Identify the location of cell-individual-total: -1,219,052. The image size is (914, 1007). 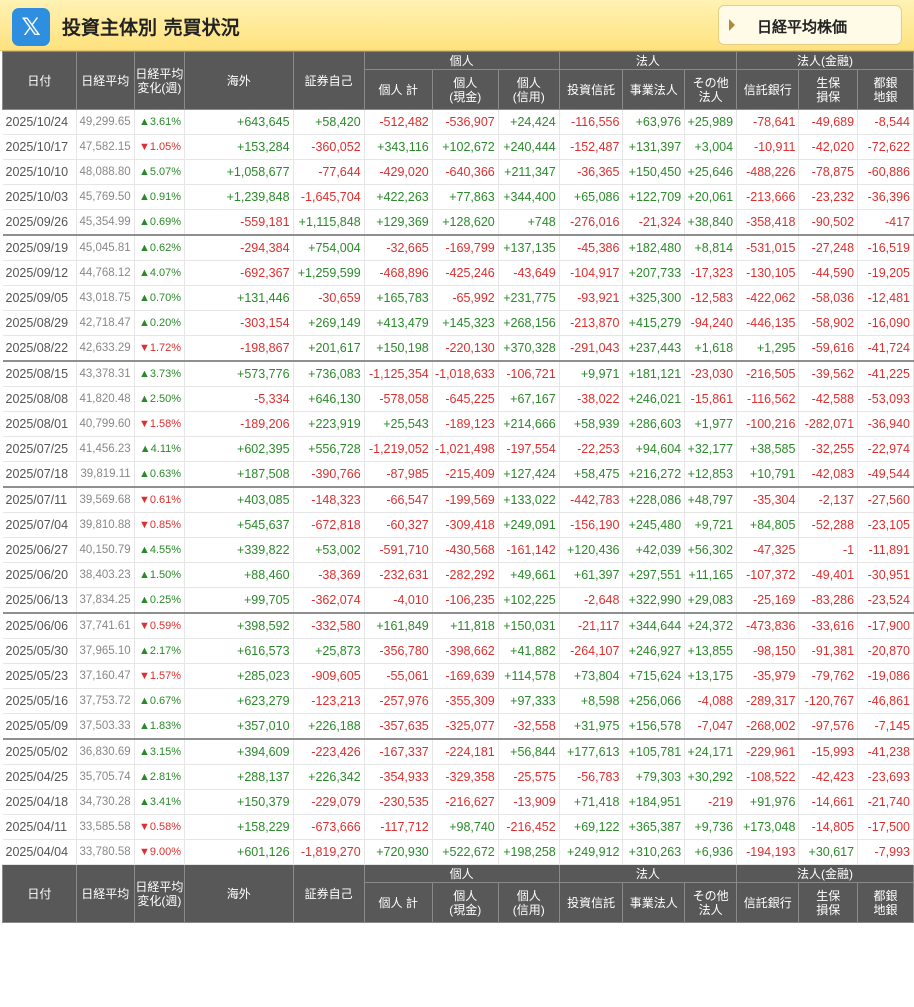
(398, 449).